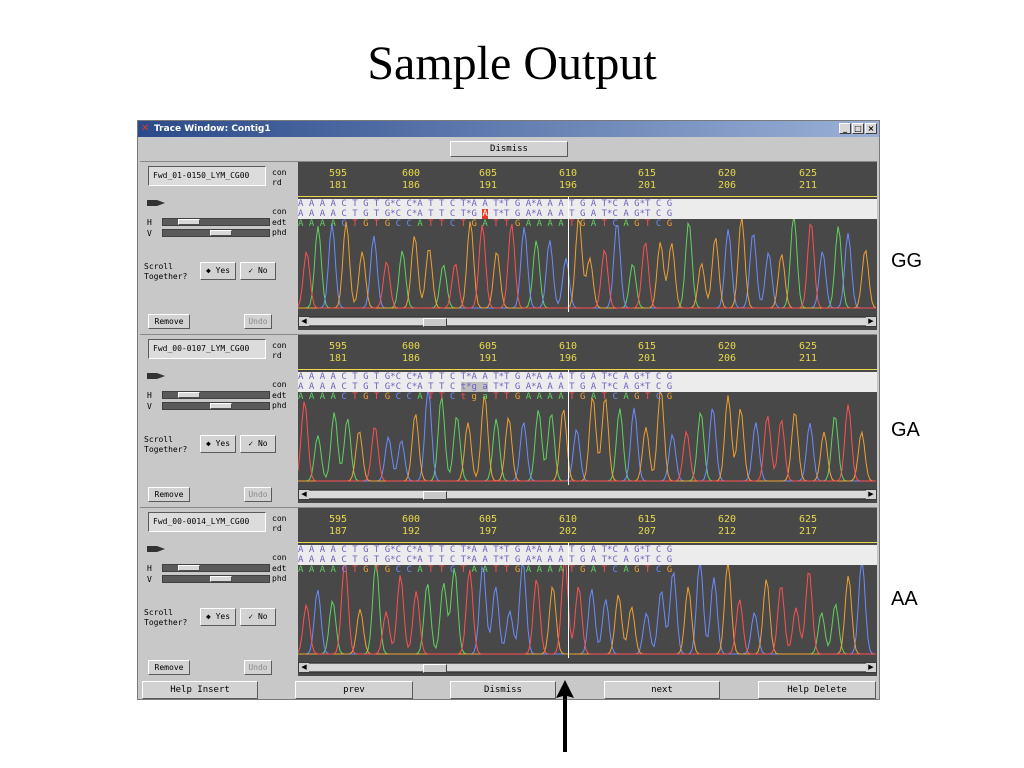 The height and width of the screenshot is (768, 1024). Describe the element at coordinates (503, 690) in the screenshot. I see `bottom-dismiss-button: Dismiss` at that location.